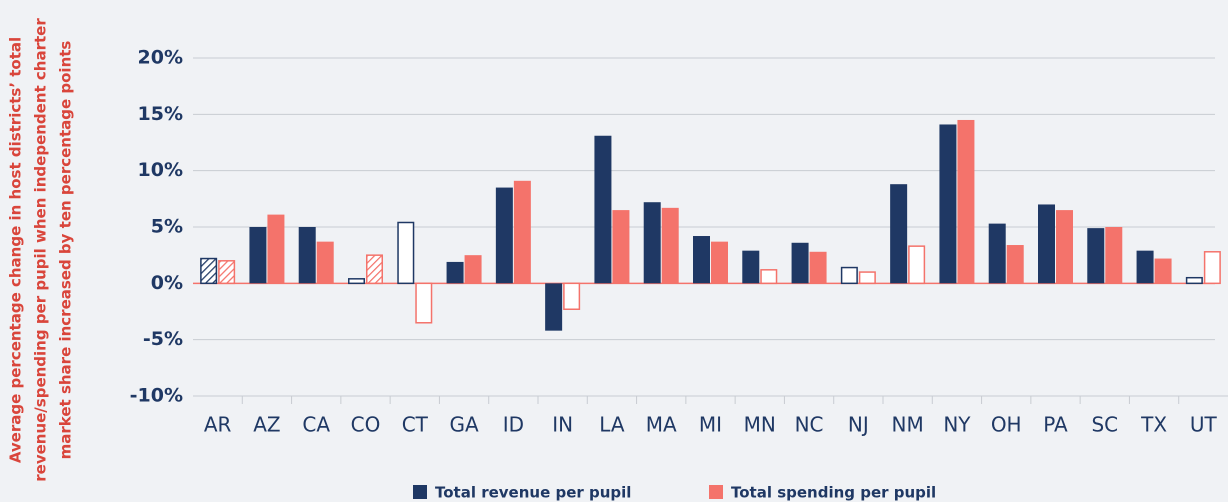 The height and width of the screenshot is (502, 1228). Describe the element at coordinates (316, 425) in the screenshot. I see `x-tick-label: CA` at that location.